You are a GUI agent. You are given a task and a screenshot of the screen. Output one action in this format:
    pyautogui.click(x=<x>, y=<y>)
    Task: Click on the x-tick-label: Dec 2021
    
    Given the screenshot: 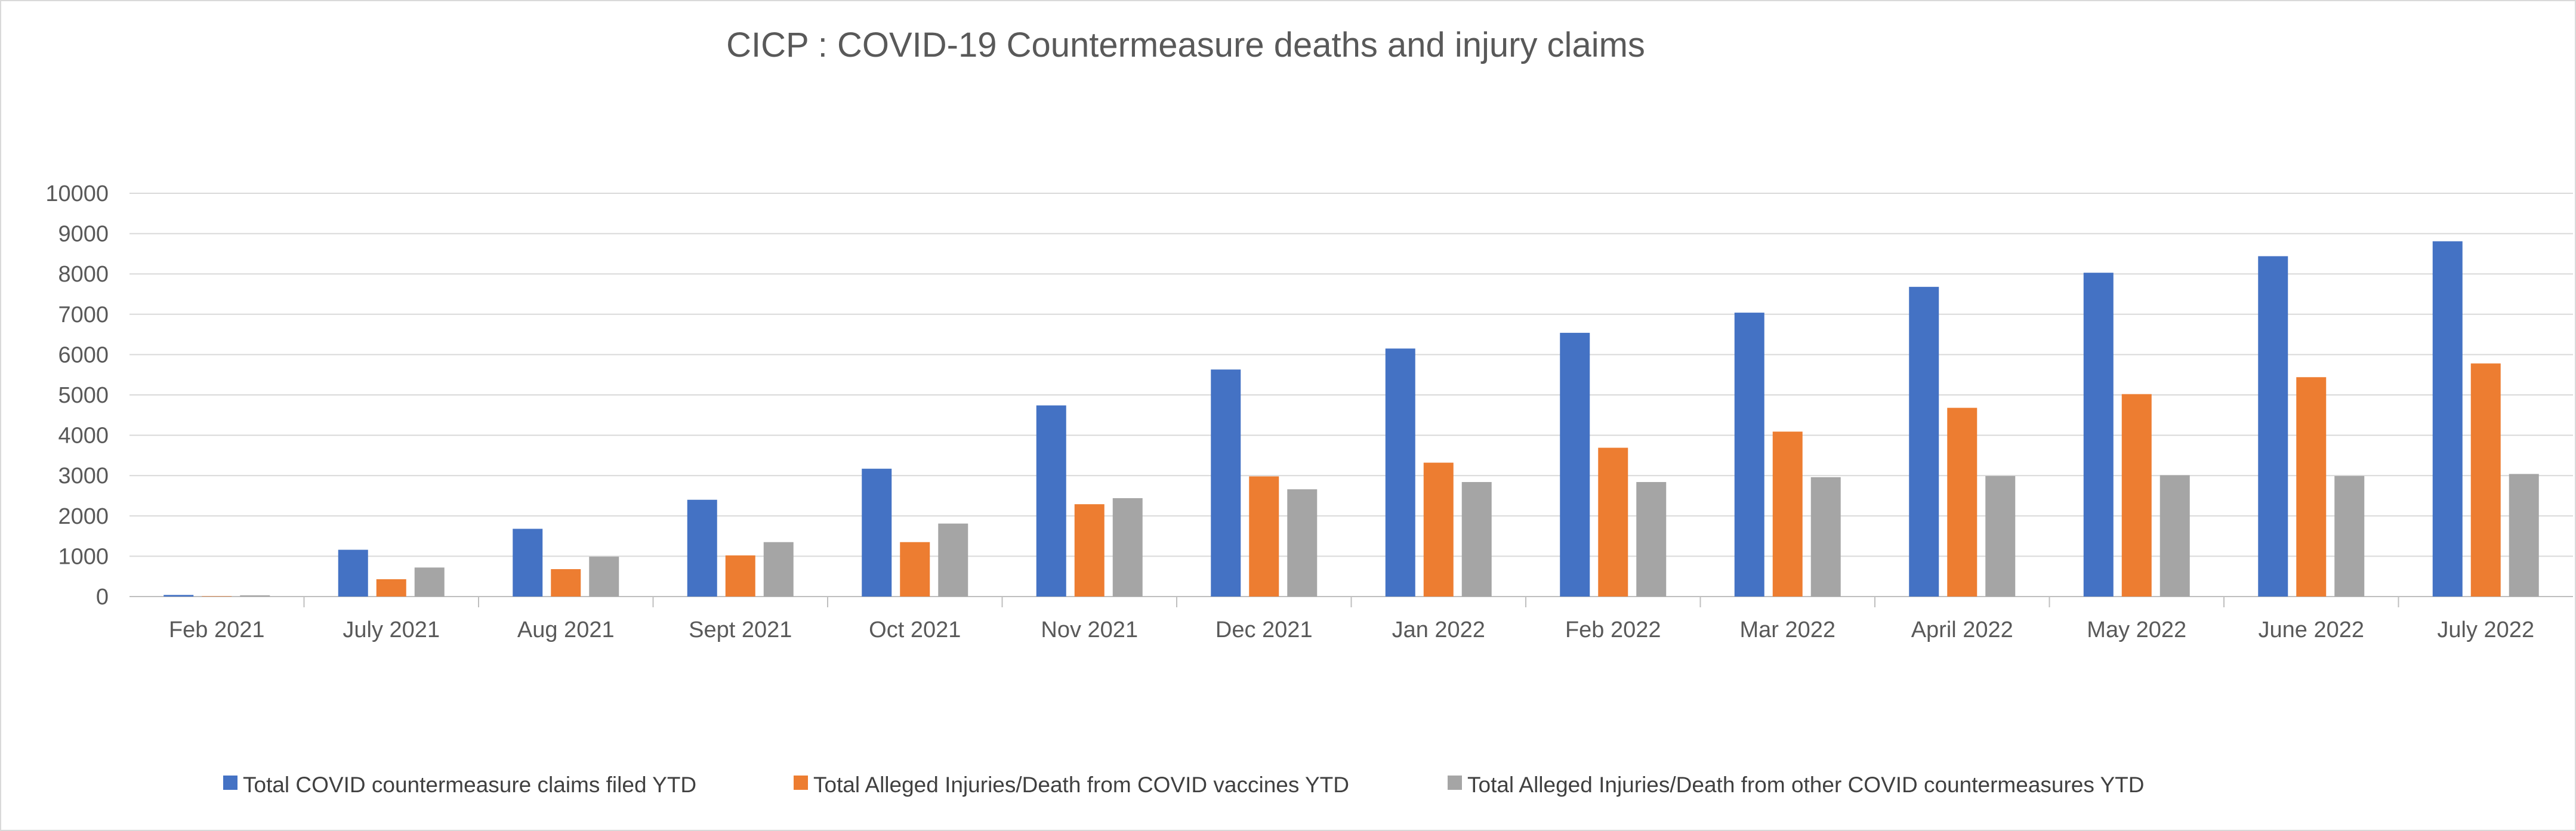 What is the action you would take?
    pyautogui.click(x=1264, y=629)
    